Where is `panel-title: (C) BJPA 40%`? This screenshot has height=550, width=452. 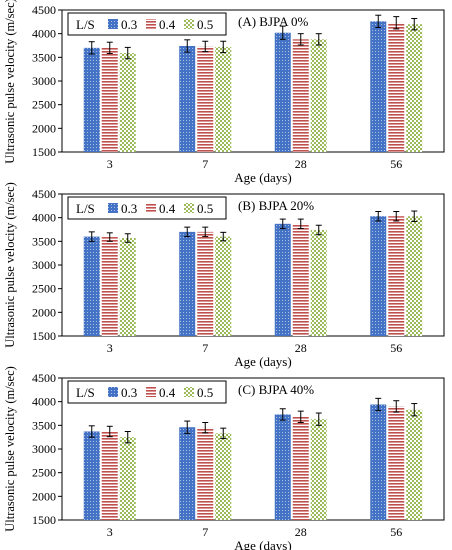 panel-title: (C) BJPA 40% is located at coordinates (276, 389).